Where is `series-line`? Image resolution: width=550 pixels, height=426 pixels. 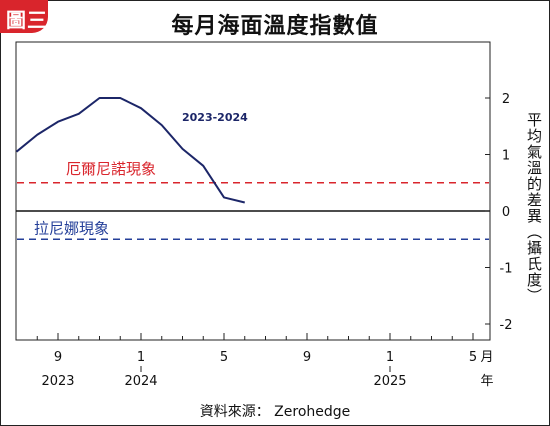
series-line is located at coordinates (130, 150).